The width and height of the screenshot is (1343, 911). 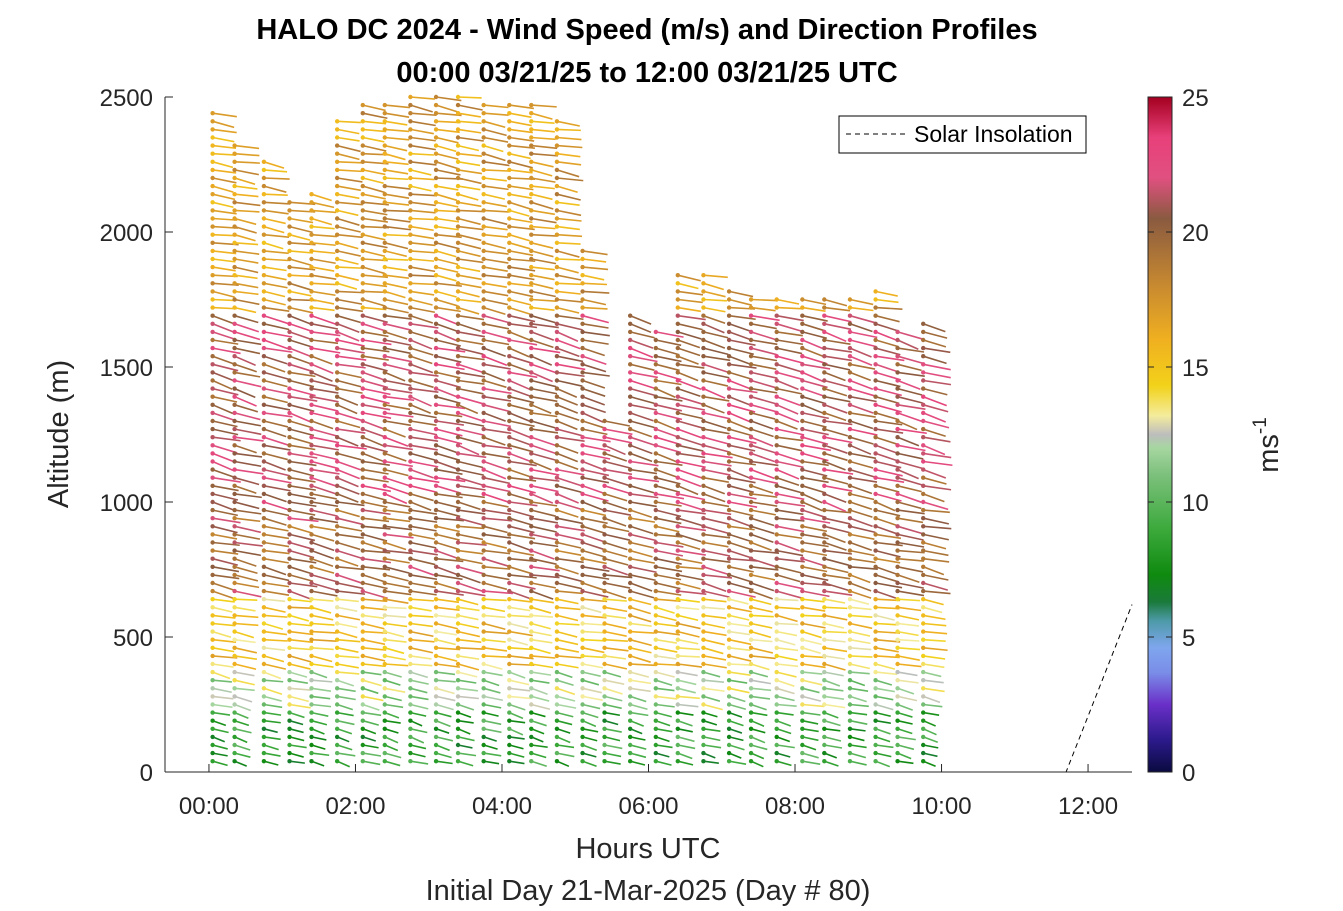 What do you see at coordinates (146, 773) in the screenshot?
I see `y-tick-label: 0` at bounding box center [146, 773].